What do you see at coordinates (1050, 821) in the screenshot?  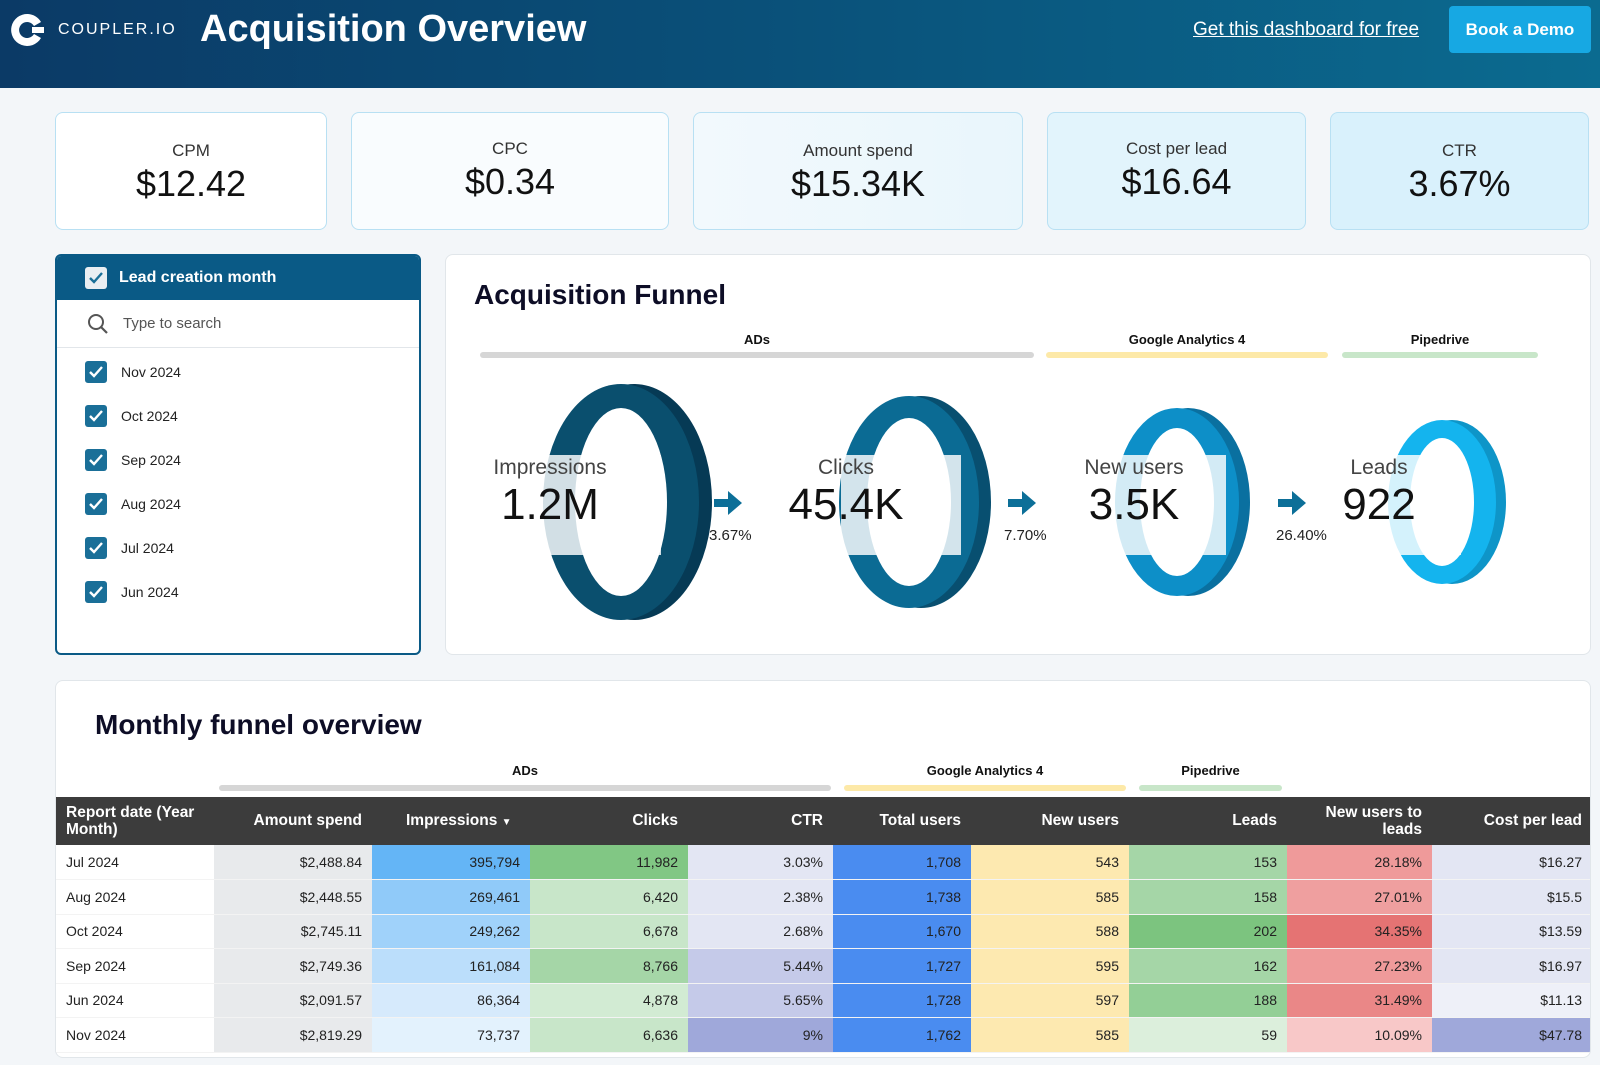 I see `column-header: New users` at bounding box center [1050, 821].